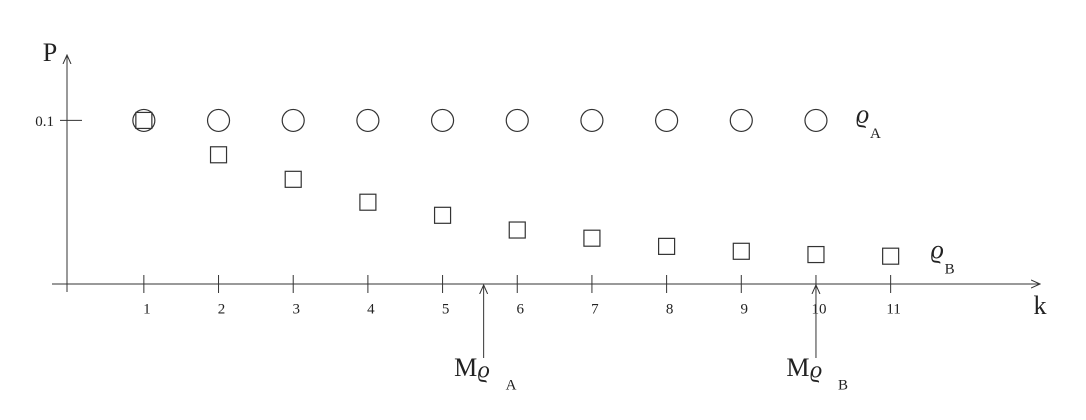 Image resolution: width=1086 pixels, height=420 pixels. What do you see at coordinates (371, 309) in the screenshot?
I see `x-tick-label: 4` at bounding box center [371, 309].